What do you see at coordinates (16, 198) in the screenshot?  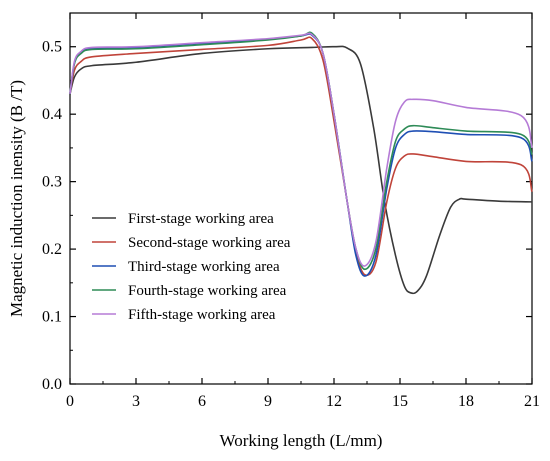 I see `y-axis-title: Magnetic induction inensity (B /T)` at bounding box center [16, 198].